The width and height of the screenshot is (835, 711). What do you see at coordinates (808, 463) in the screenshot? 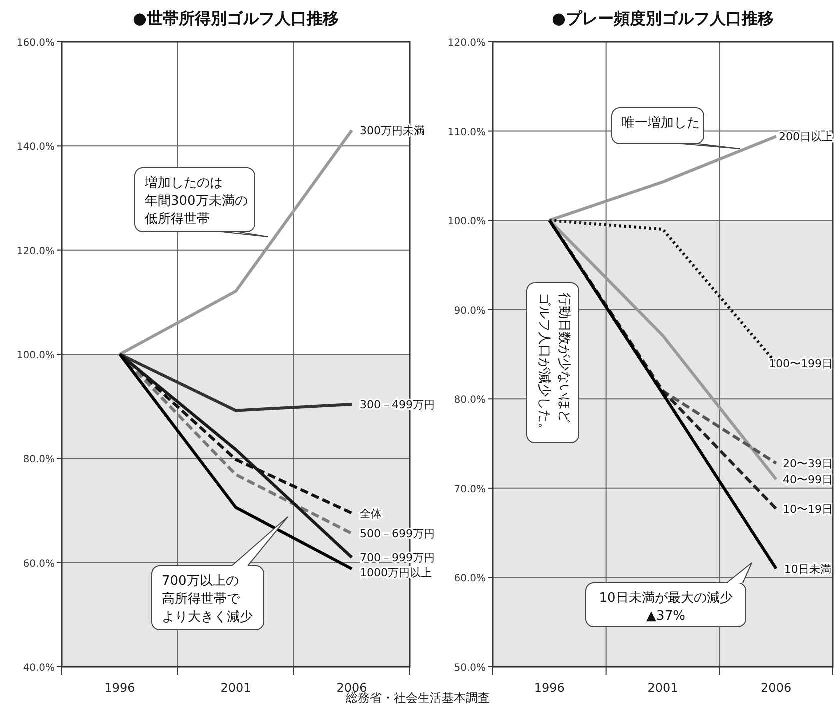
I see `series-label: 20〜39日` at bounding box center [808, 463].